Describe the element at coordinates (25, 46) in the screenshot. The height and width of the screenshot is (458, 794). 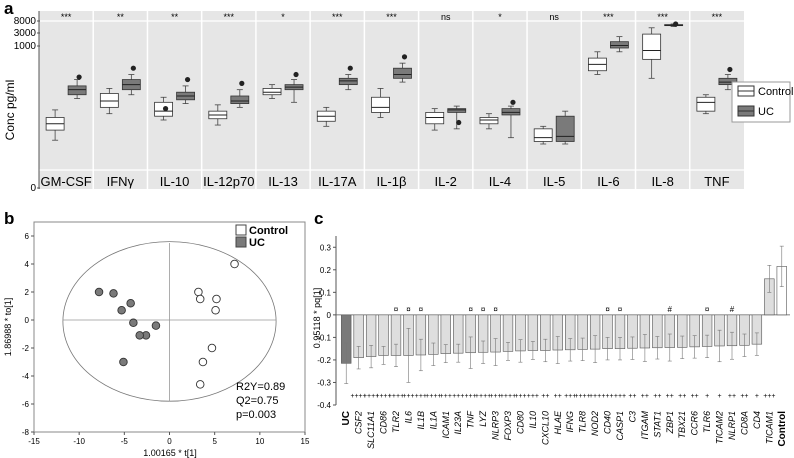
I see `y-tick-label: 1000` at that location.